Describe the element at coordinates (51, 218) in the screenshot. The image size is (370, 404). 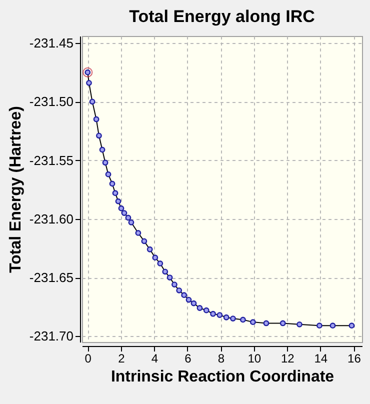
I see `y-tick-label: -231.60` at that location.